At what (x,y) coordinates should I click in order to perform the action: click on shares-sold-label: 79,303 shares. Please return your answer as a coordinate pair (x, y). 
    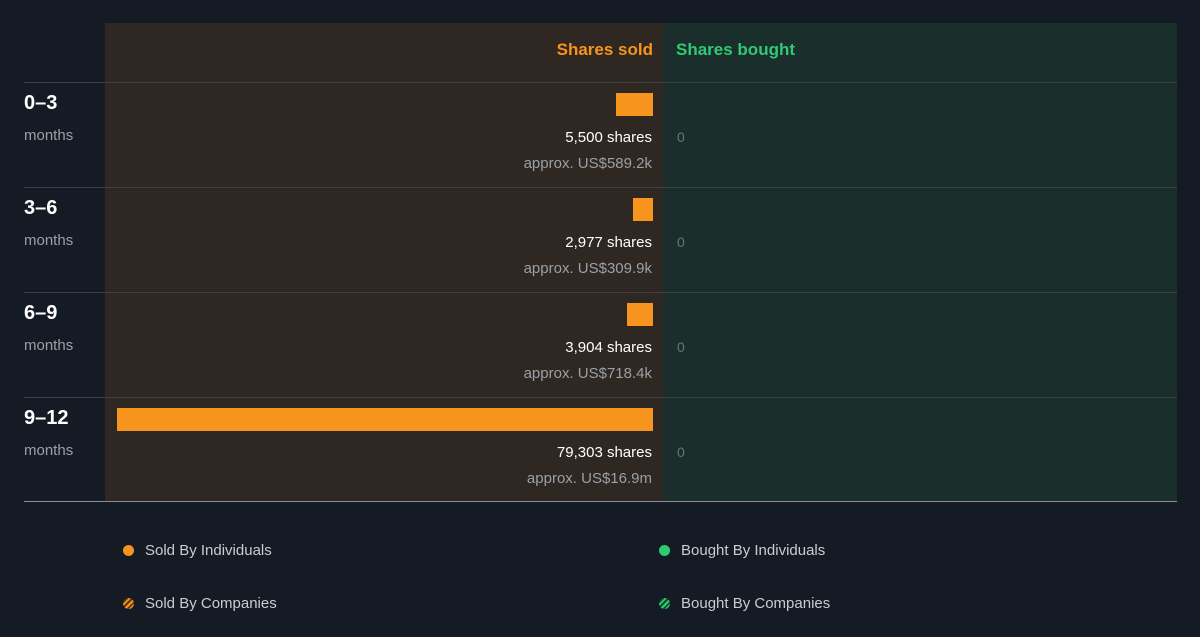
    Looking at the image, I should click on (604, 452).